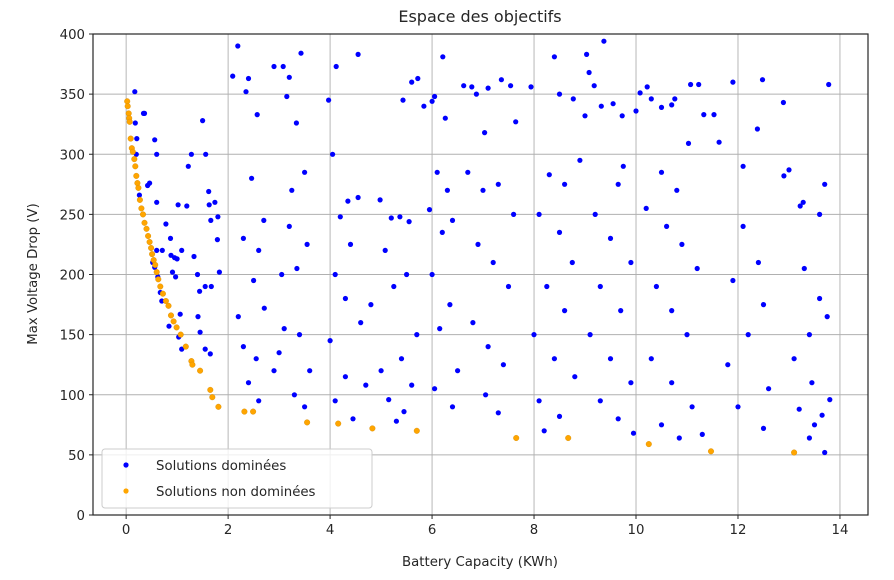  Describe the element at coordinates (534, 530) in the screenshot. I see `x-tick-label: 8` at that location.